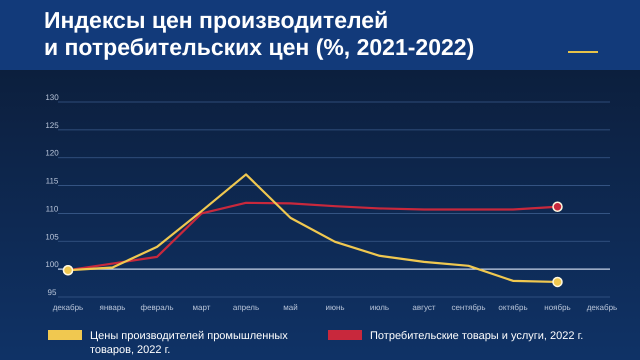  I want to click on x-tick-label: октябрь, so click(513, 307).